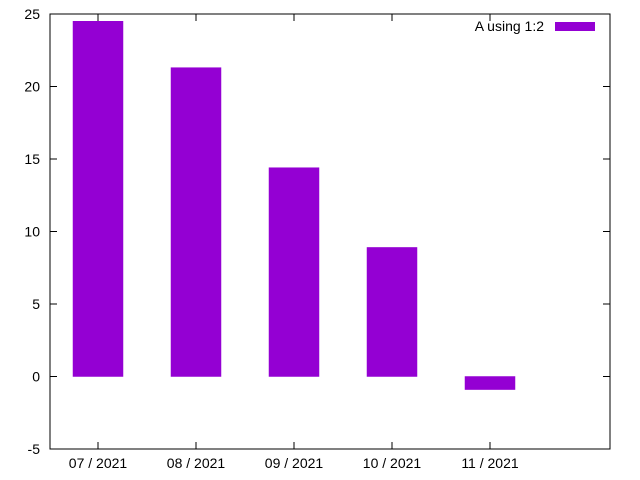  I want to click on y-tick-label: 25, so click(32, 14).